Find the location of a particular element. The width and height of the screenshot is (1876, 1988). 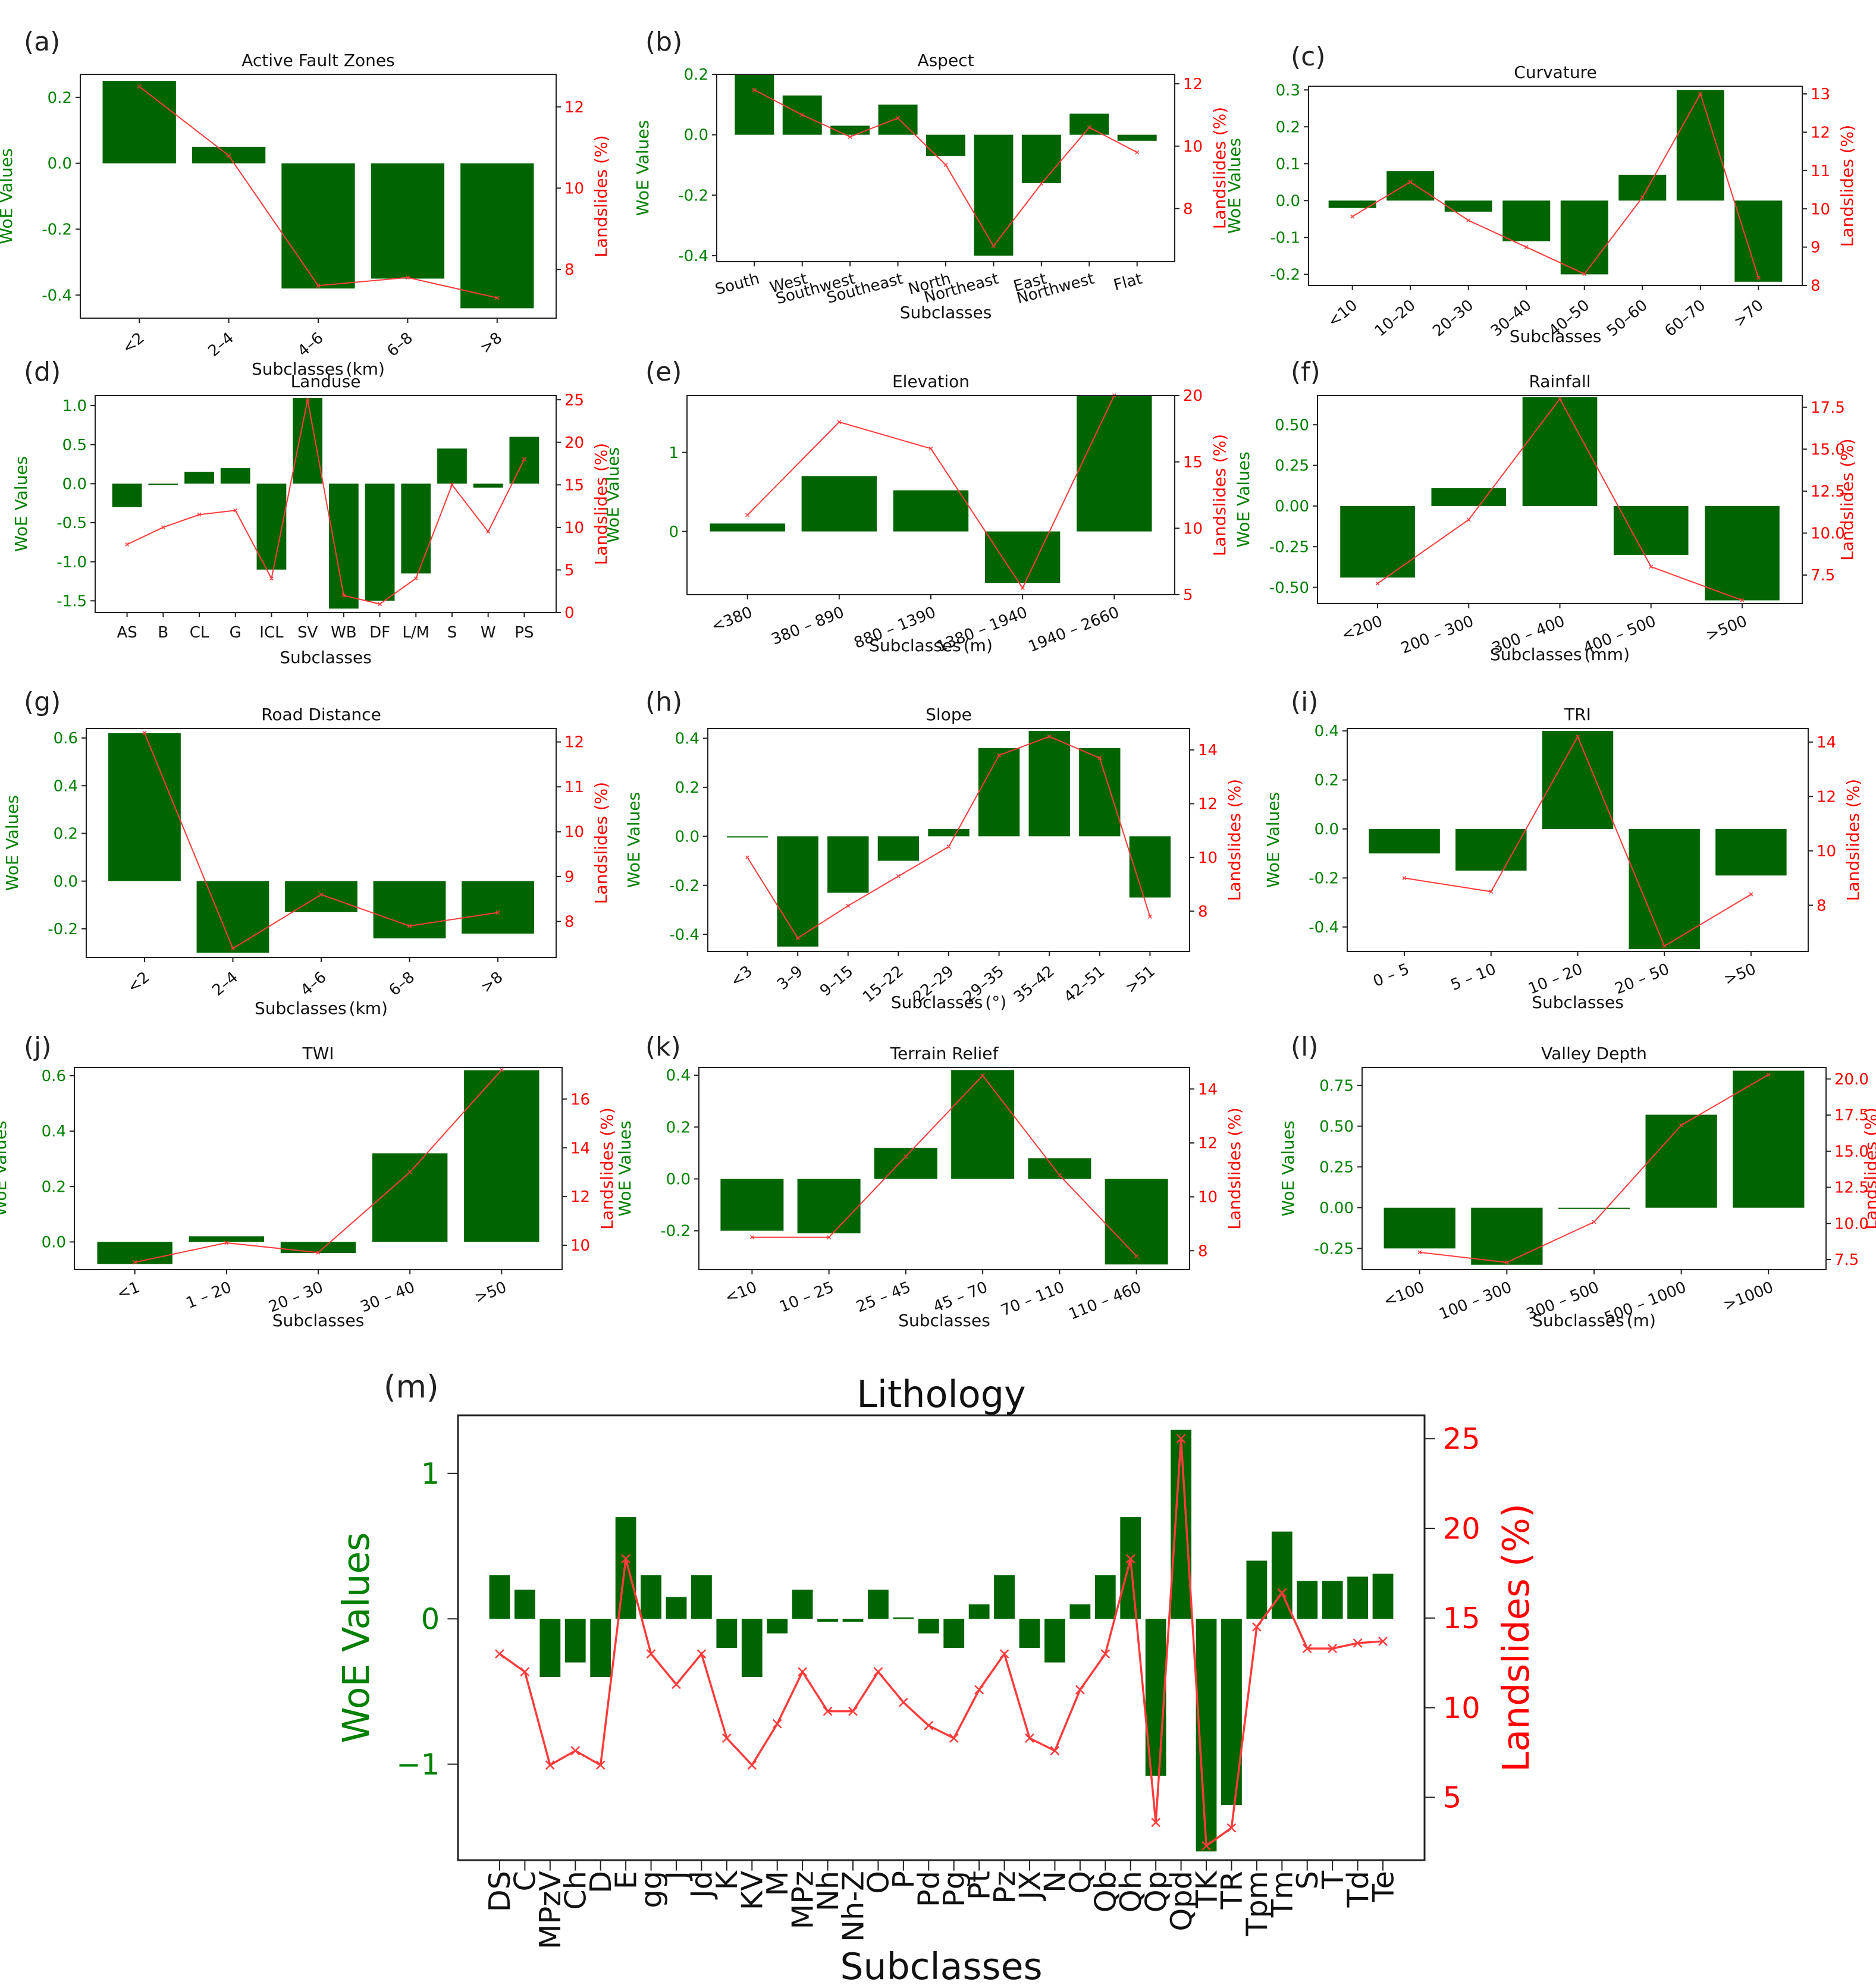

panel-label: (m) is located at coordinates (412, 1387).